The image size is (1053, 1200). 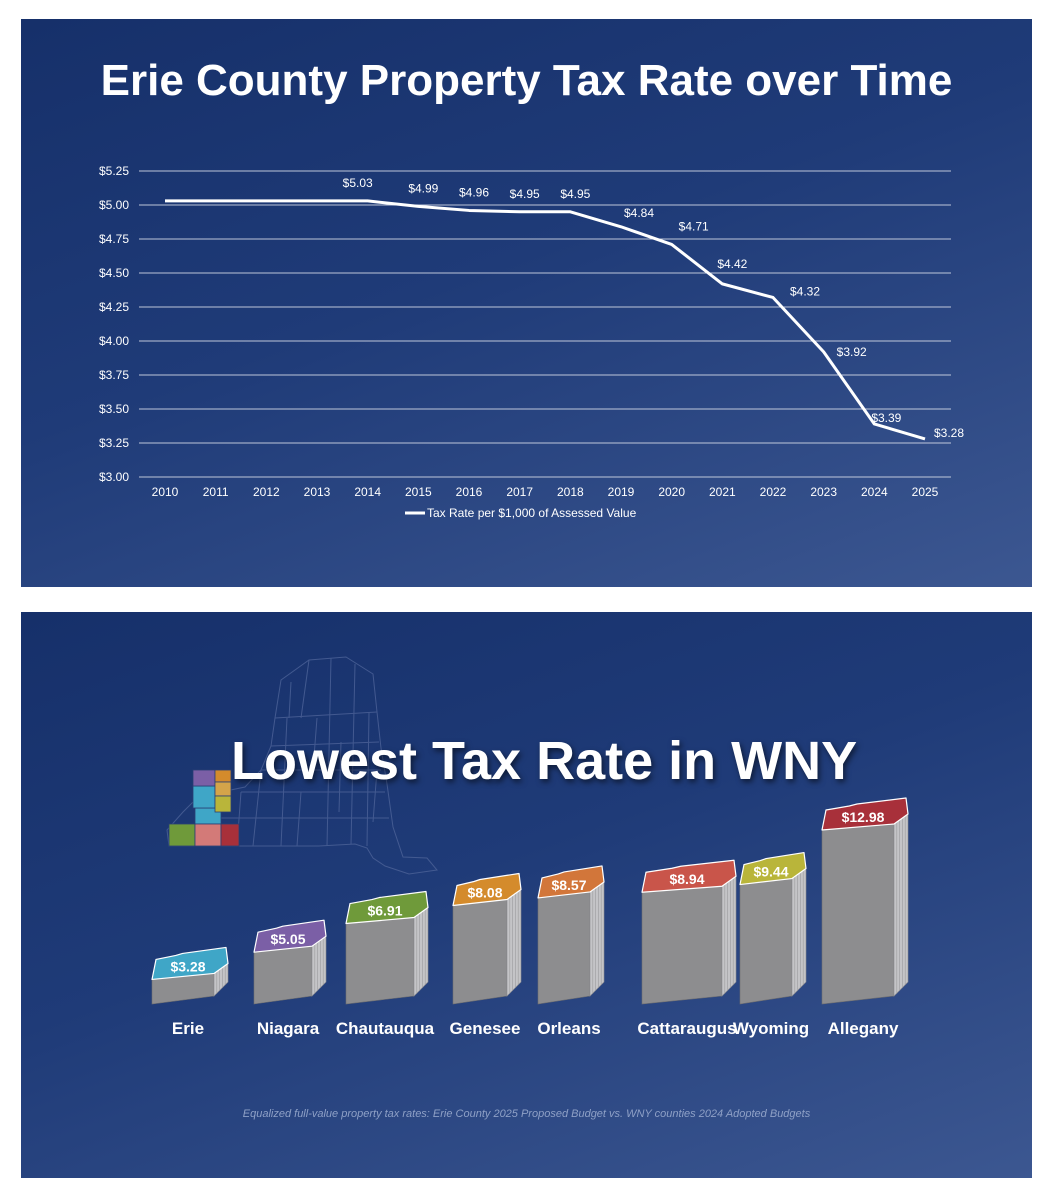 I want to click on county-block-cattaraugus: $8.94 Cattaraugus, so click(x=687, y=948).